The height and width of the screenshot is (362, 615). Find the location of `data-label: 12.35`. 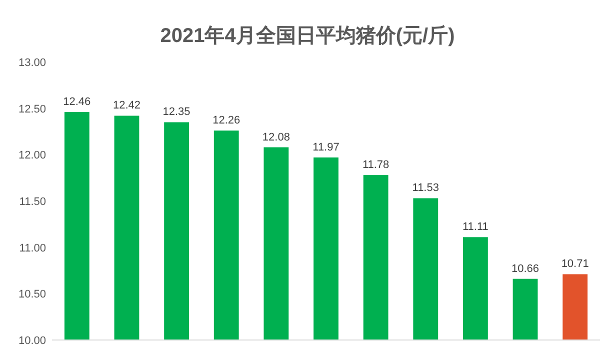

data-label: 12.35 is located at coordinates (176, 112).